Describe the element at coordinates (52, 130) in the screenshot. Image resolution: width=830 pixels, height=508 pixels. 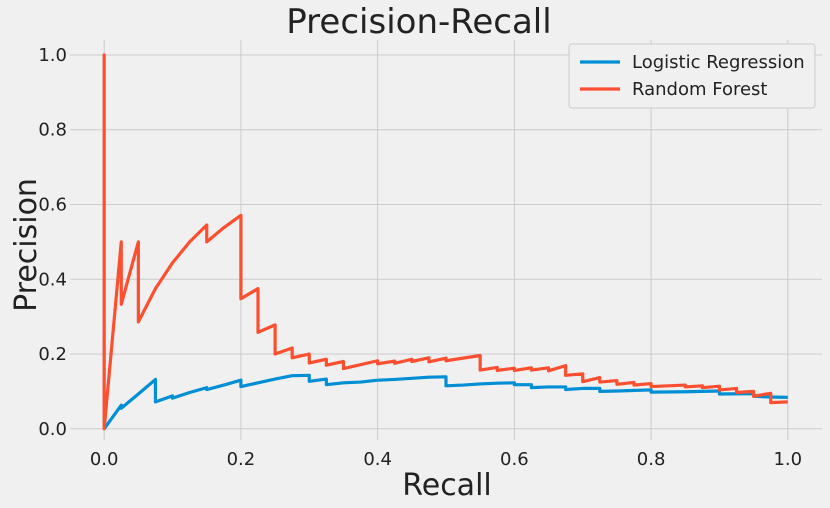
I see `y-tick-label: 0.8` at that location.